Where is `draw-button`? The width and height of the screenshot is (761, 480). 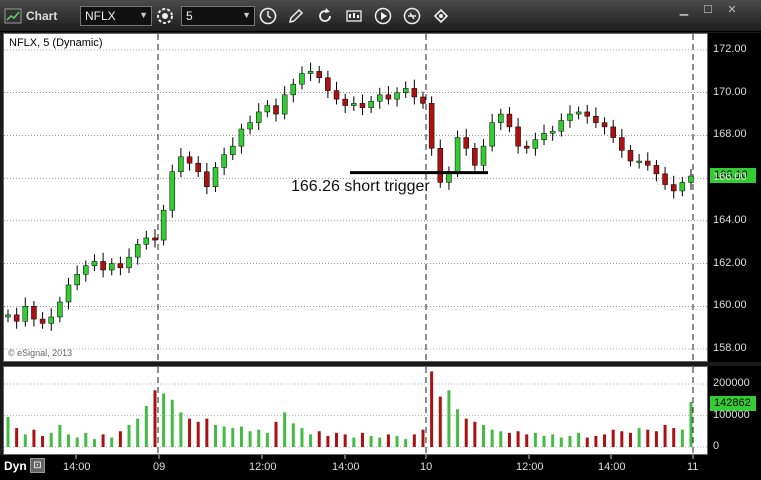 draw-button is located at coordinates (296, 16).